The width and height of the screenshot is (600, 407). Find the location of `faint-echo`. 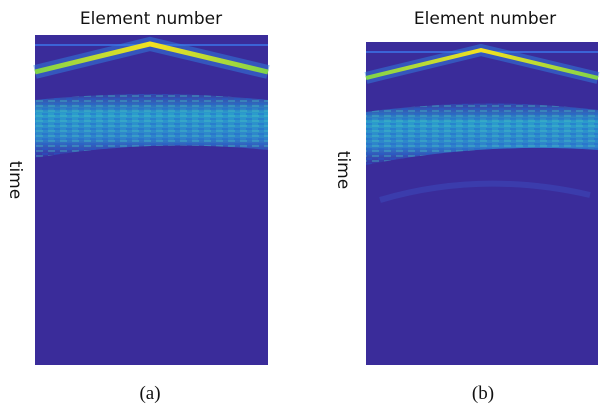

faint-echo is located at coordinates (485, 191).